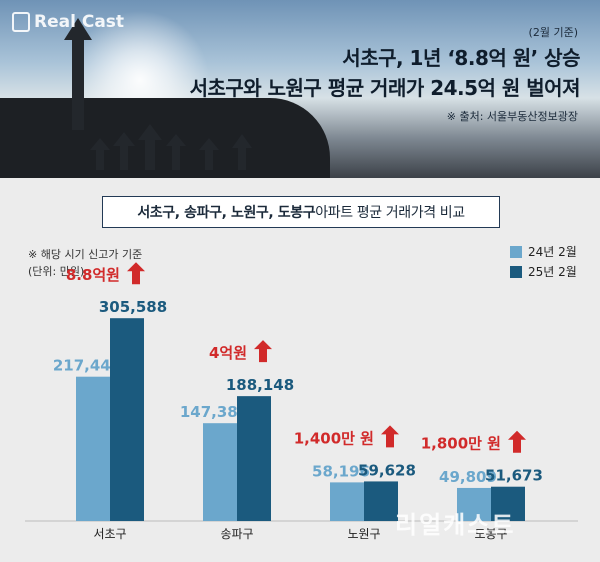  I want to click on legend-item-2025: 25년 2월, so click(543, 271).